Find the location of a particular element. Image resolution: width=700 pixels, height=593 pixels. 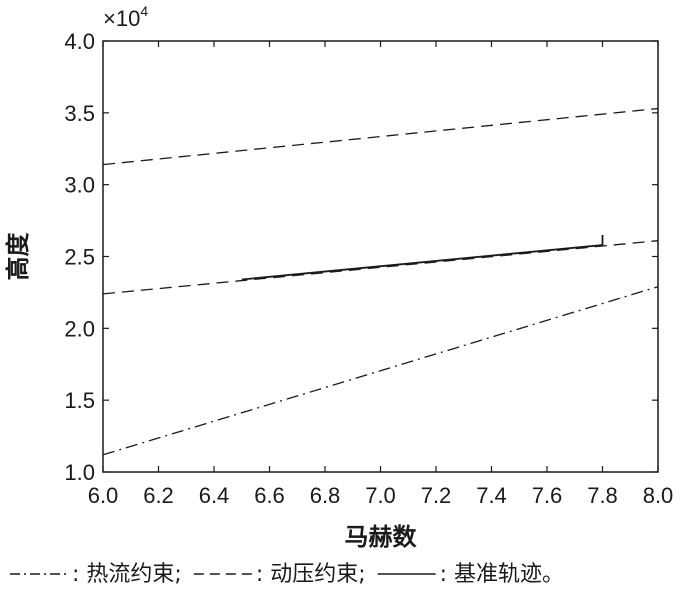

y-tick-label: 2.5 is located at coordinates (79, 257).